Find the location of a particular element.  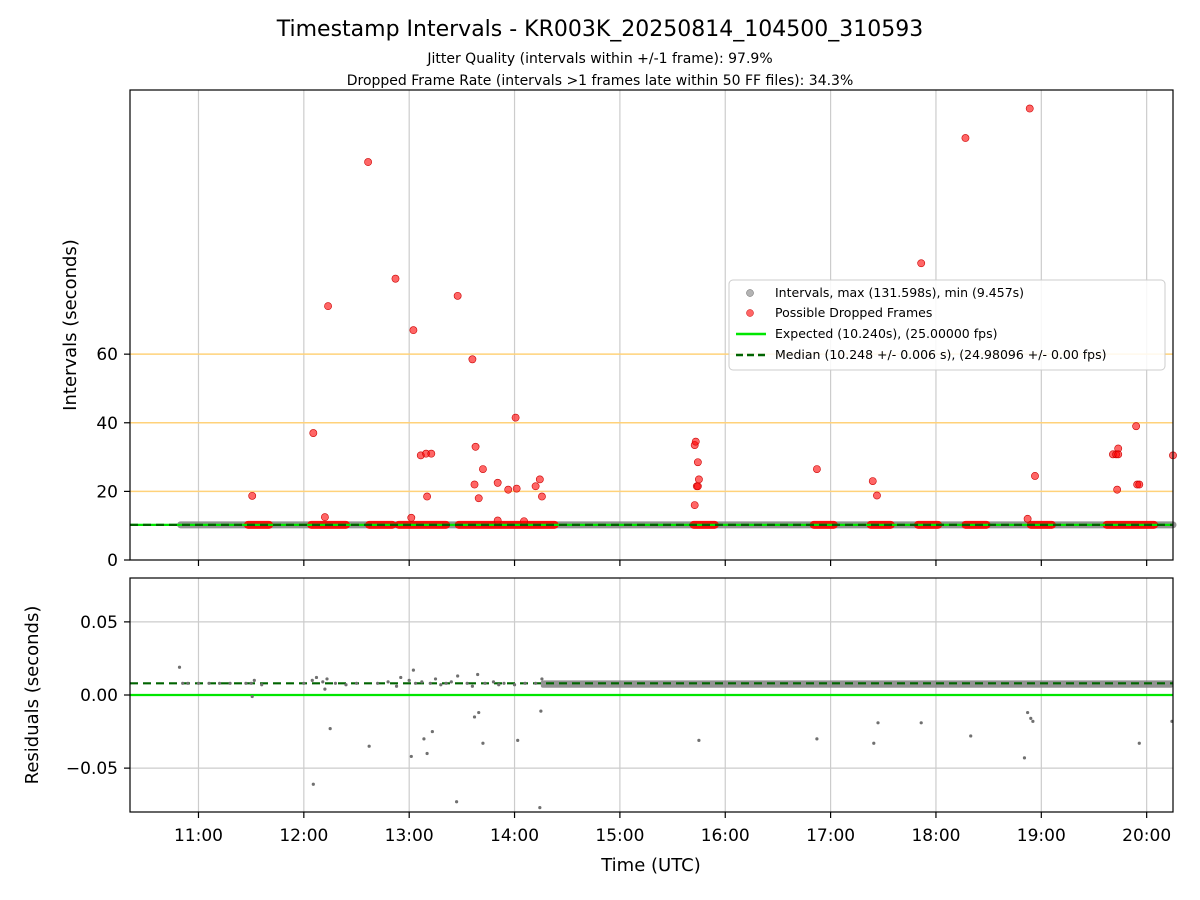

legend-label-expected: Expected (10.240s), (25.00000 fps) is located at coordinates (886, 333).